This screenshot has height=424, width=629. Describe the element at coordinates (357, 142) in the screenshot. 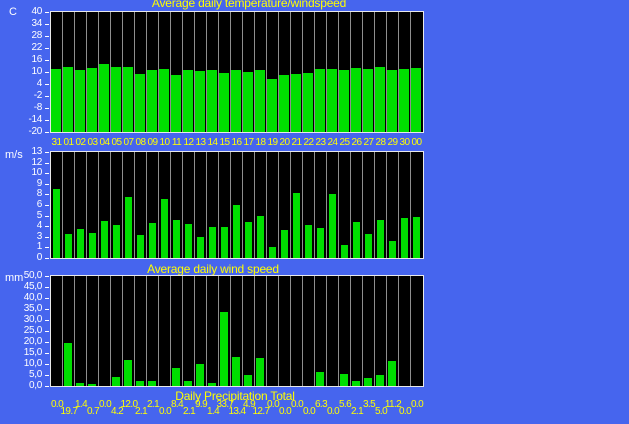

I see `day-label: 26` at that location.